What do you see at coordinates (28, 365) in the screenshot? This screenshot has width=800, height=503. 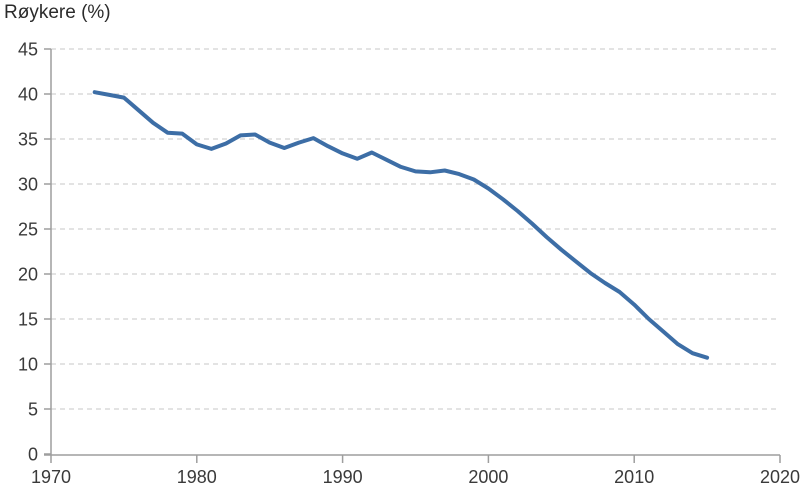 I see `y-tick-label: 10` at bounding box center [28, 365].